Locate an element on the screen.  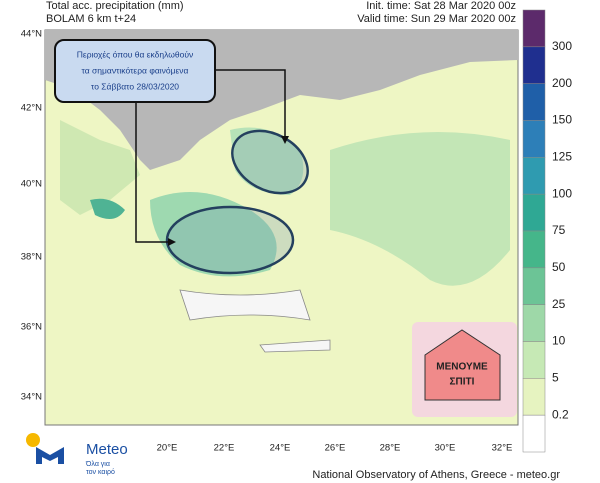
colorbar-label: 25 is located at coordinates (559, 304).